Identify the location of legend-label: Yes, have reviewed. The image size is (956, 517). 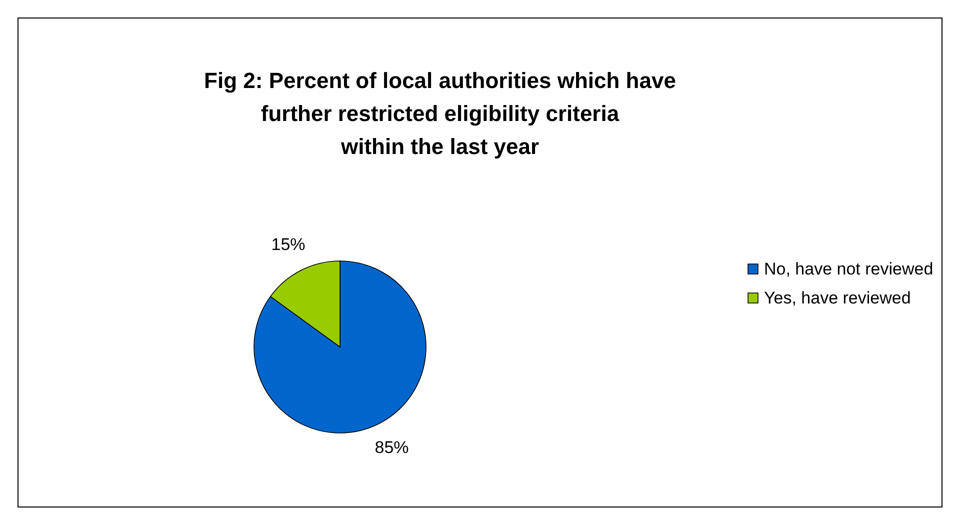
(837, 298).